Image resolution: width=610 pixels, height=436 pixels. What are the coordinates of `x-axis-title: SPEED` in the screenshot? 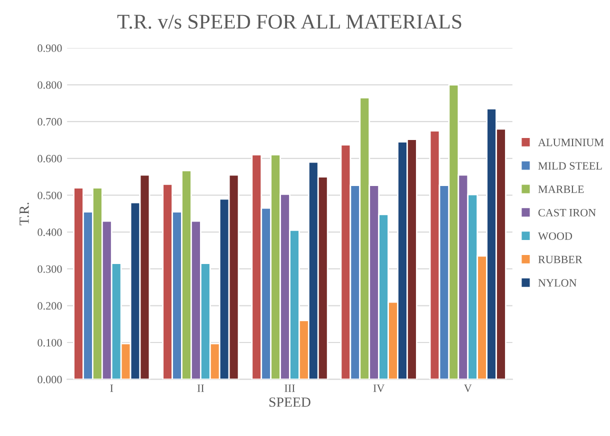 It's located at (289, 402).